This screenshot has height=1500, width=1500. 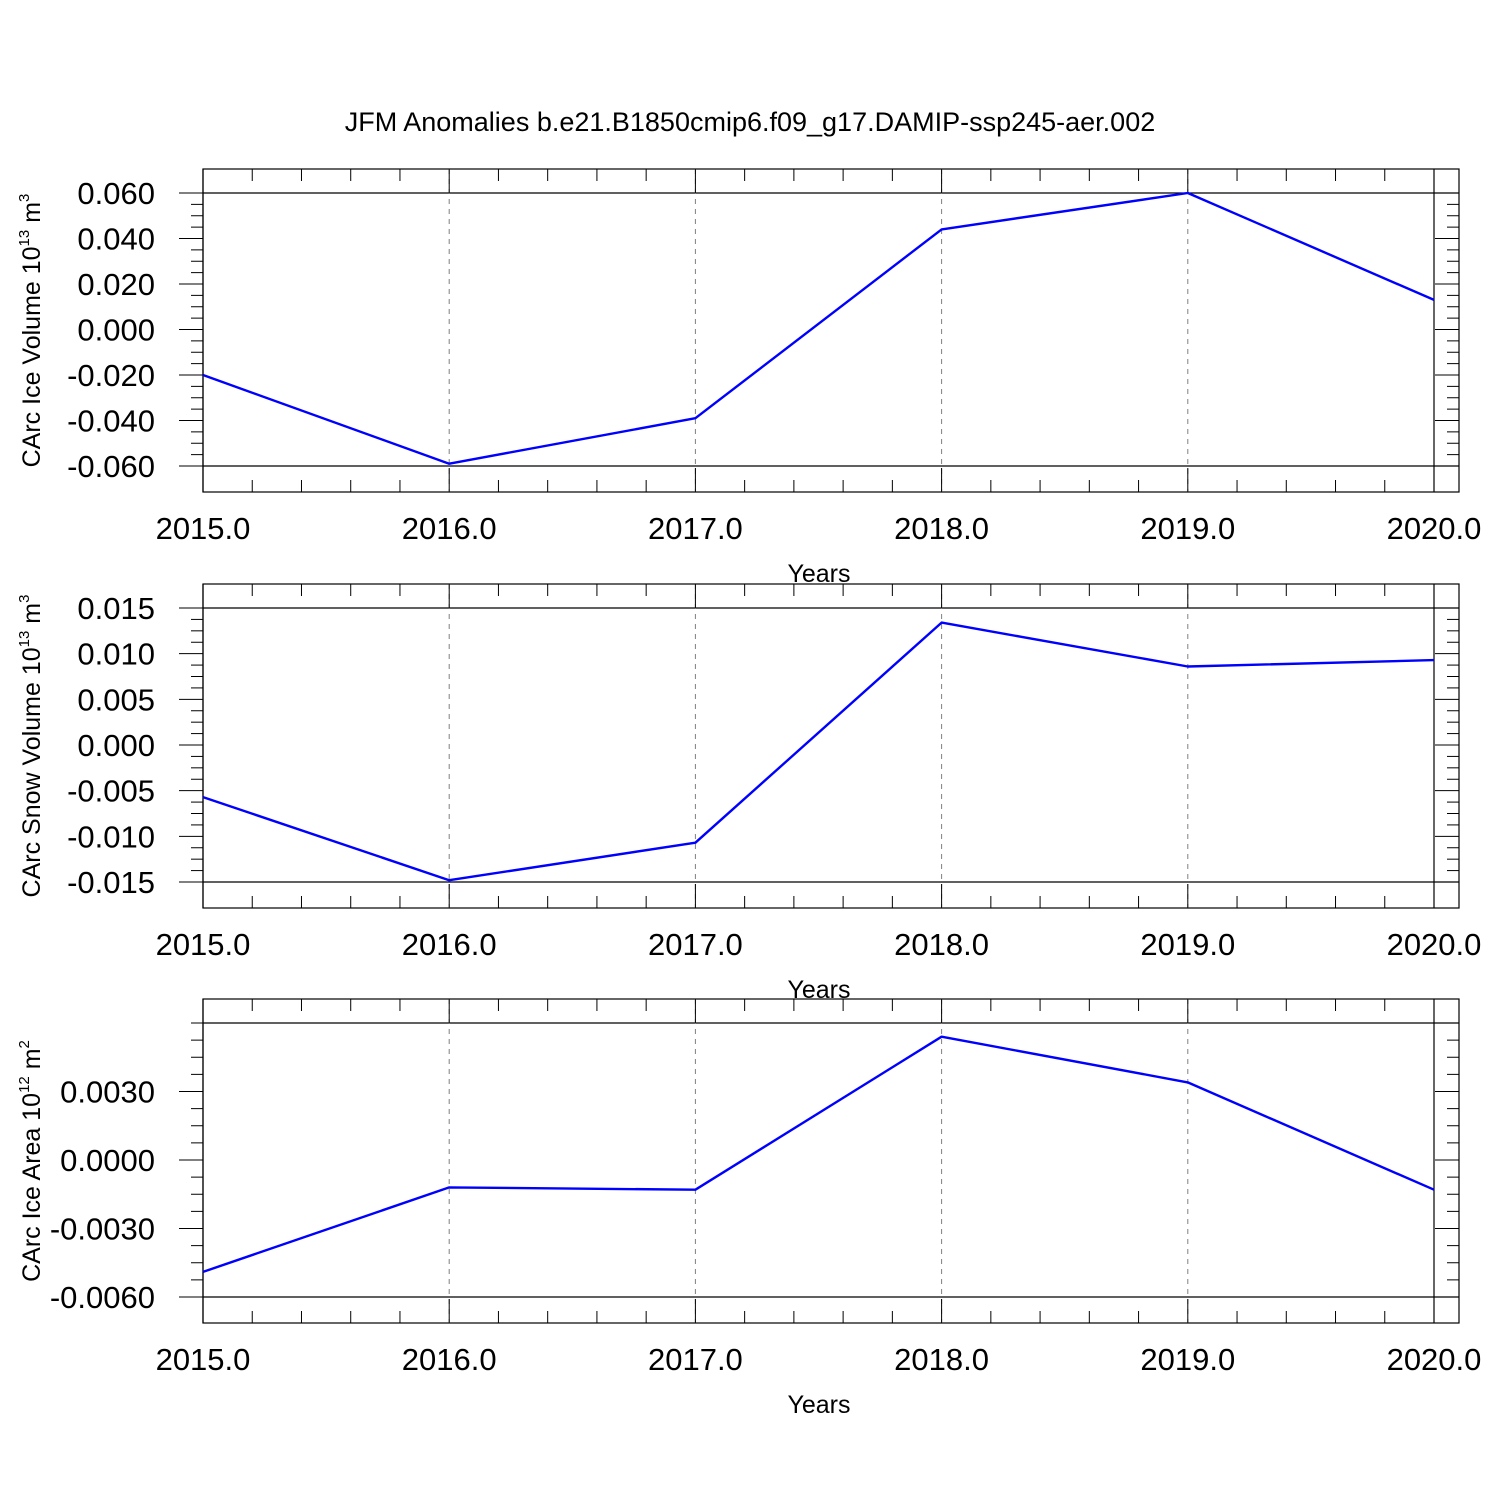 I want to click on y-tick-label: -0.020, so click(x=111, y=375).